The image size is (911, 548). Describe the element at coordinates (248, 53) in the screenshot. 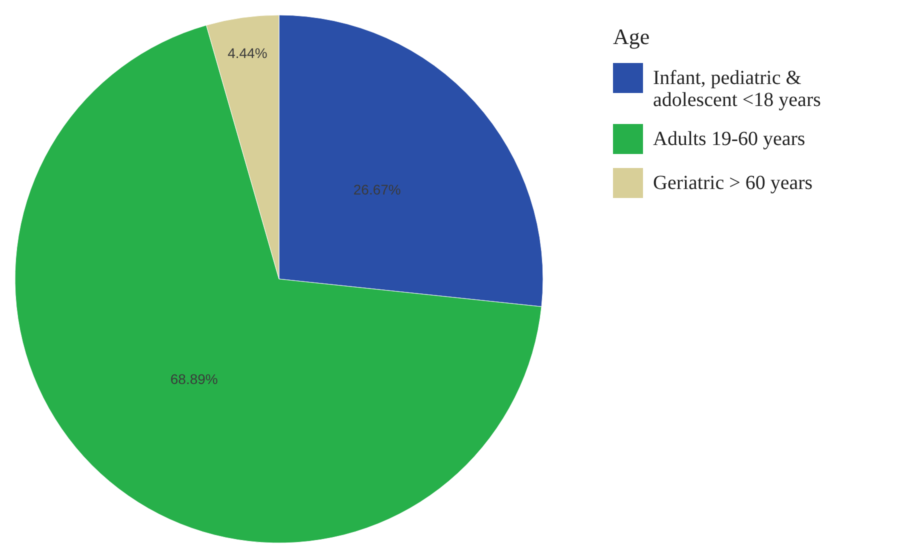

I see `data-label: 4.44%` at that location.